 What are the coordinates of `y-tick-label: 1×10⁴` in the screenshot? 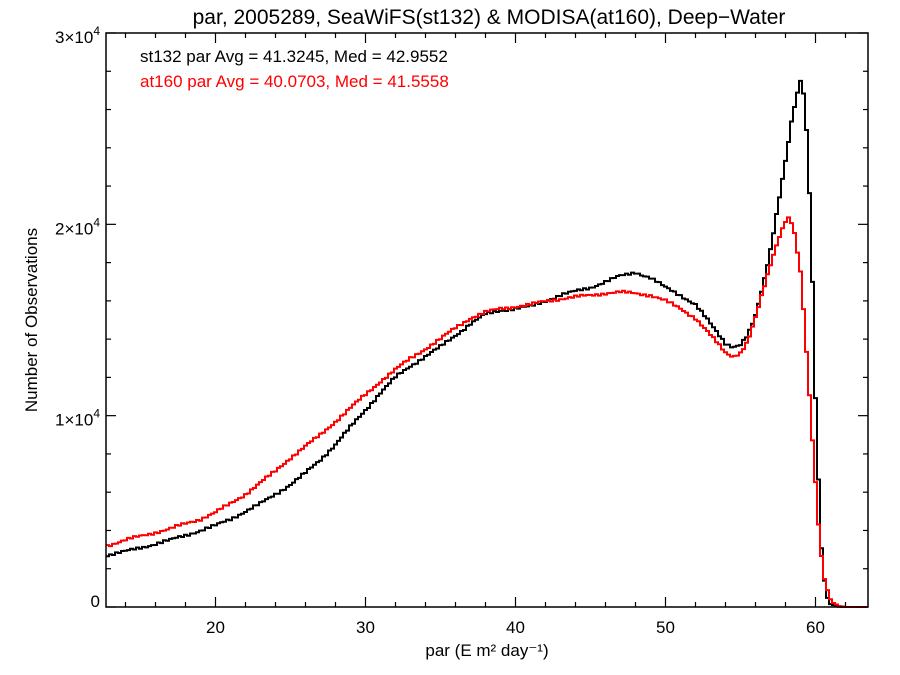 It's located at (77, 418).